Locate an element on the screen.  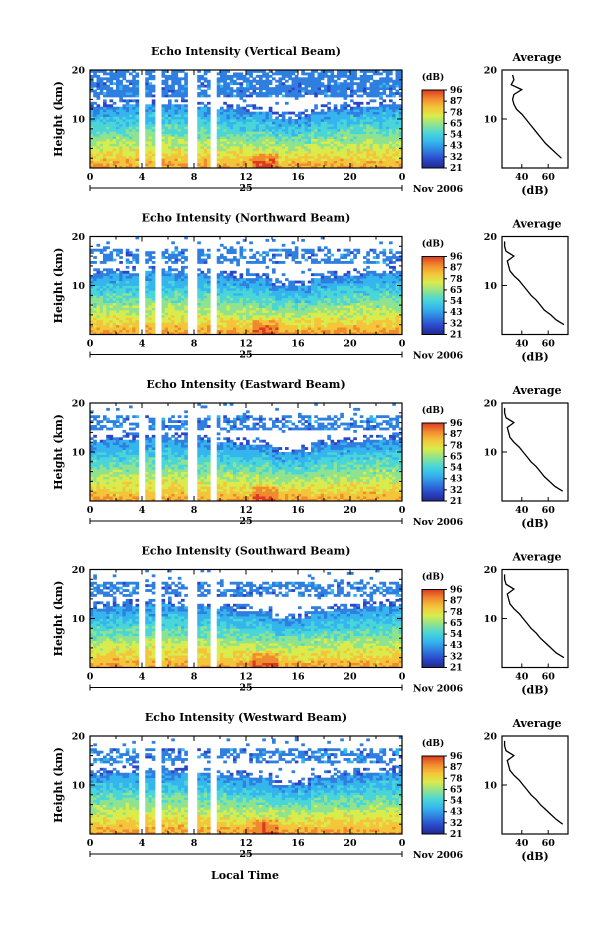
panel-title: Echo Intensity (Vertical Beam) is located at coordinates (246, 51).